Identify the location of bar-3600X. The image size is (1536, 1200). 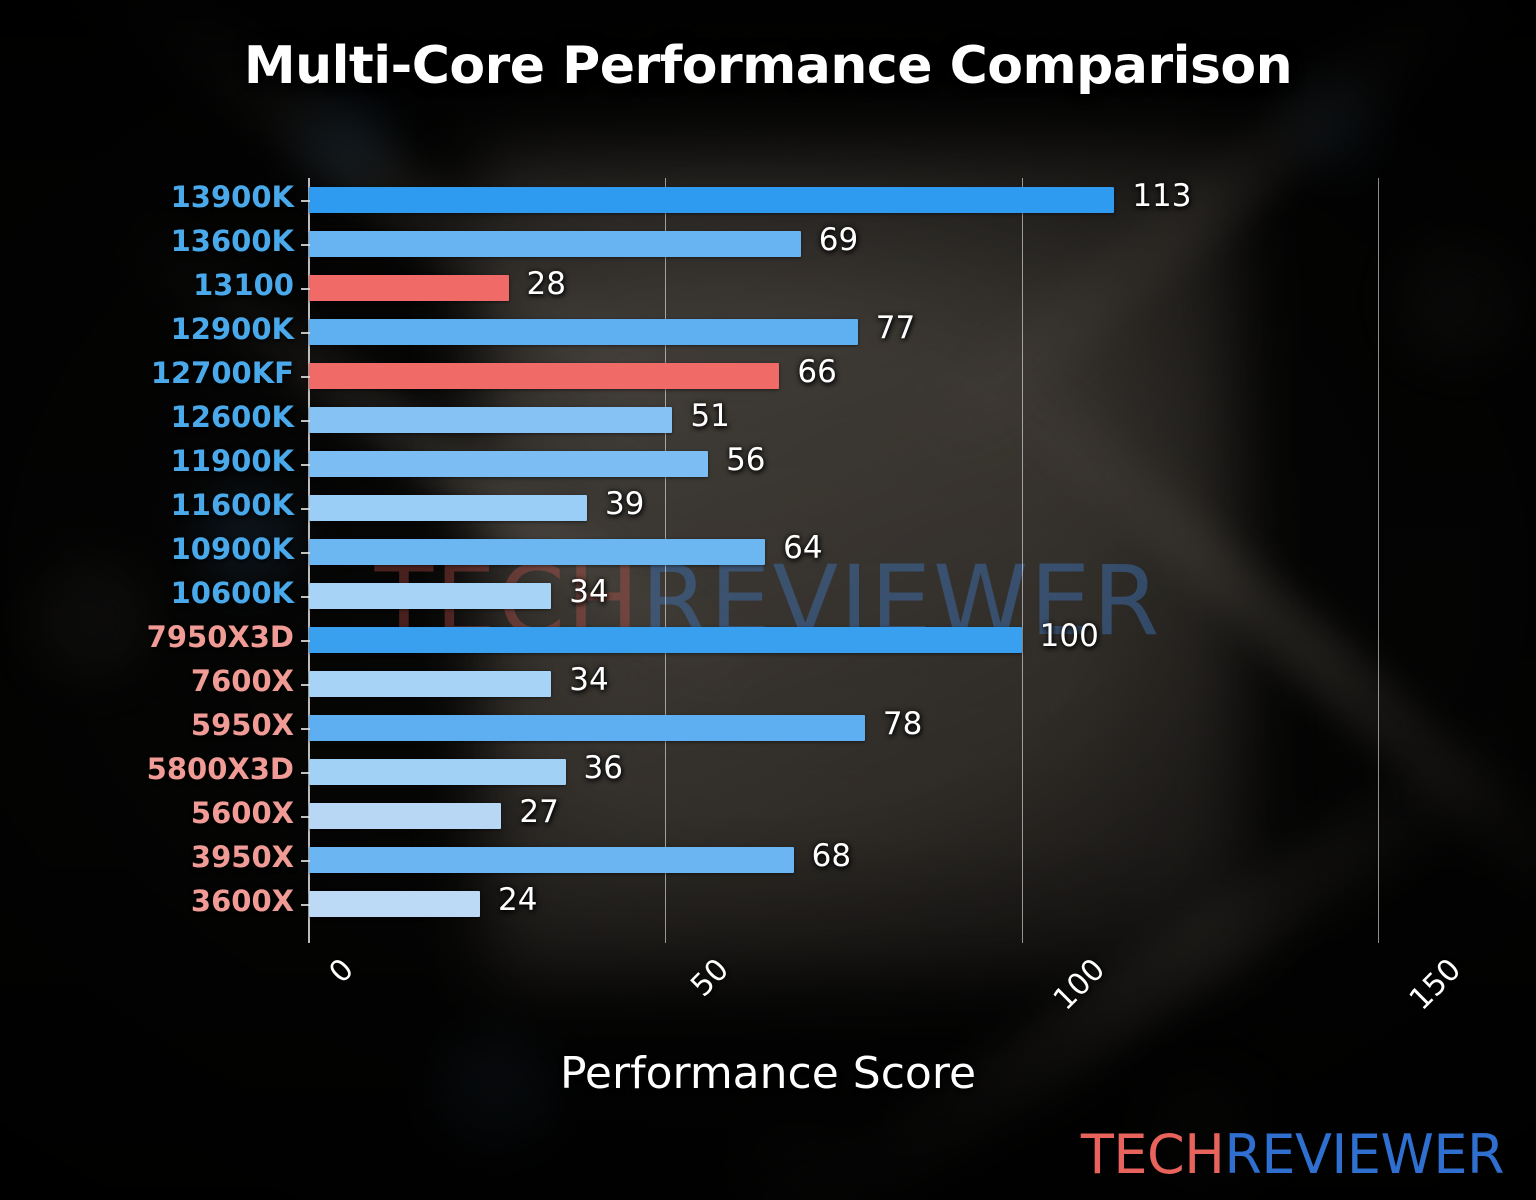
(395, 904).